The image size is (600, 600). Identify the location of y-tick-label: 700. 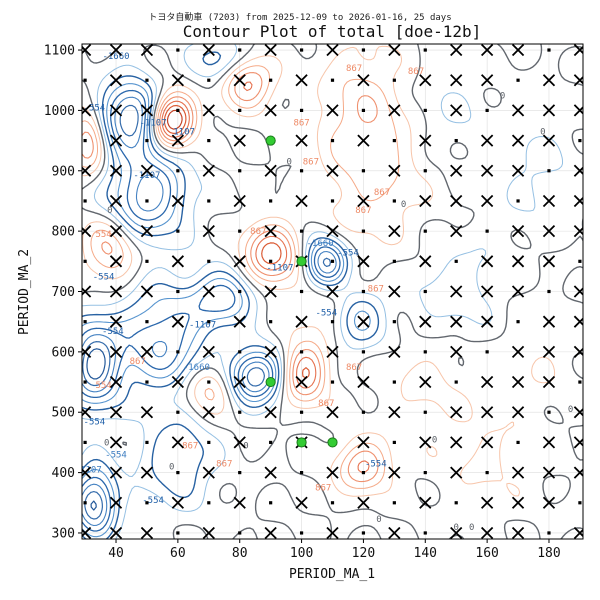
(63, 292).